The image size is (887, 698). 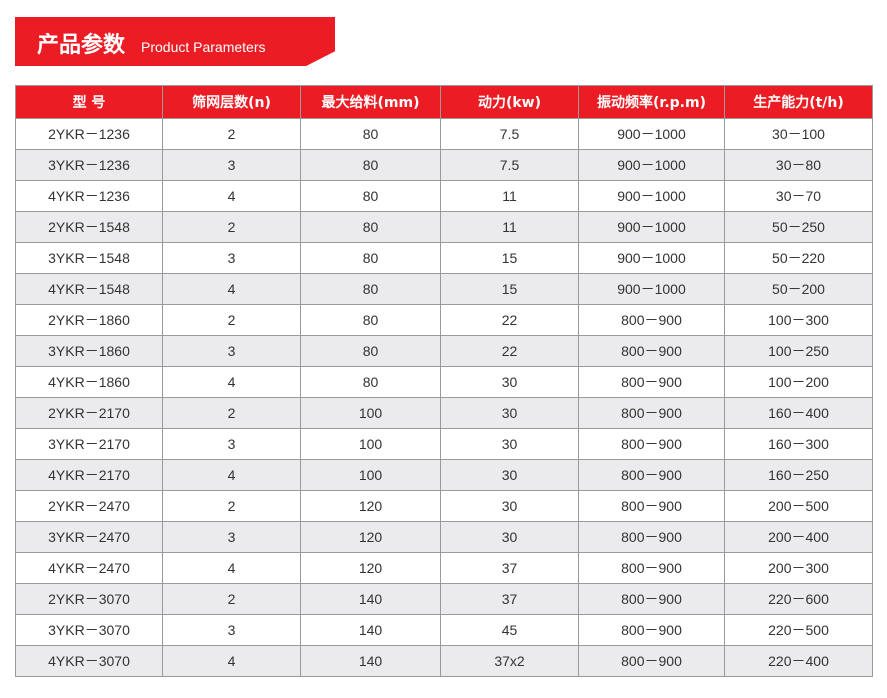 What do you see at coordinates (798, 506) in the screenshot?
I see `table-cell: 200－500` at bounding box center [798, 506].